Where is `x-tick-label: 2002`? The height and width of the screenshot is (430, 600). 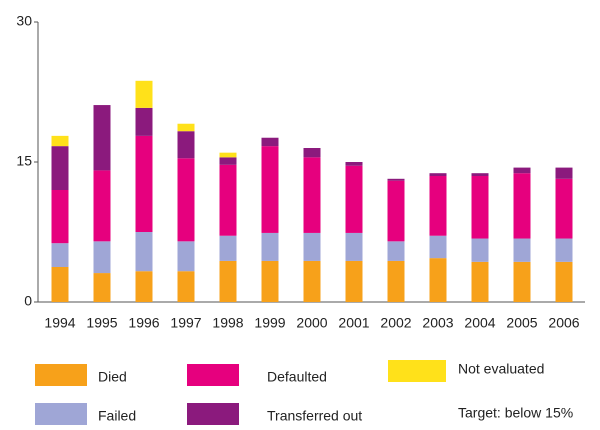
x-tick-label: 2002 is located at coordinates (395, 323).